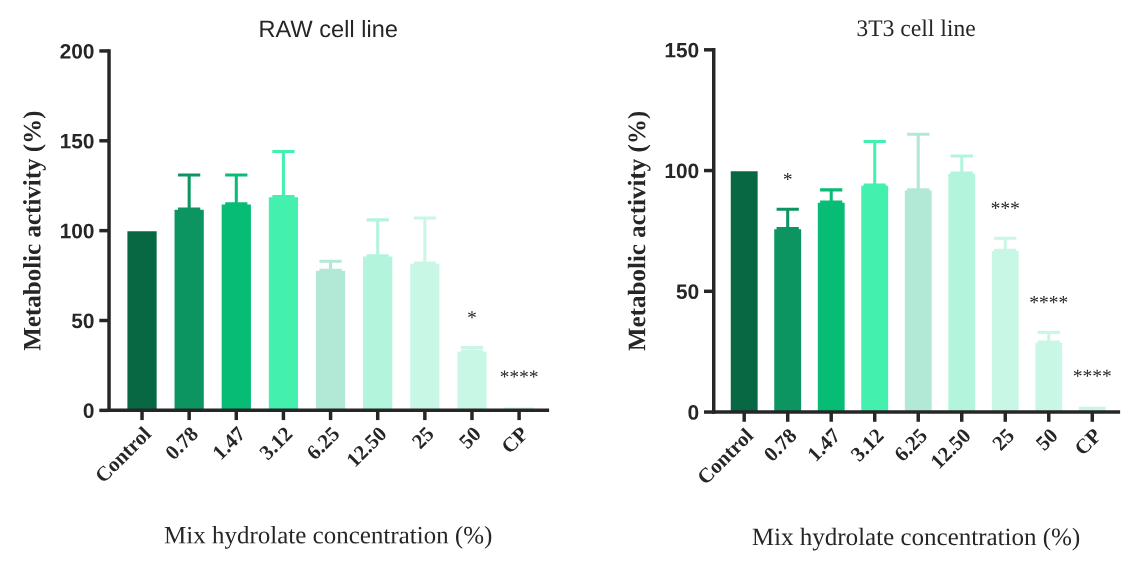 The image size is (1124, 566). I want to click on y-tick-label: 200, so click(77, 51).